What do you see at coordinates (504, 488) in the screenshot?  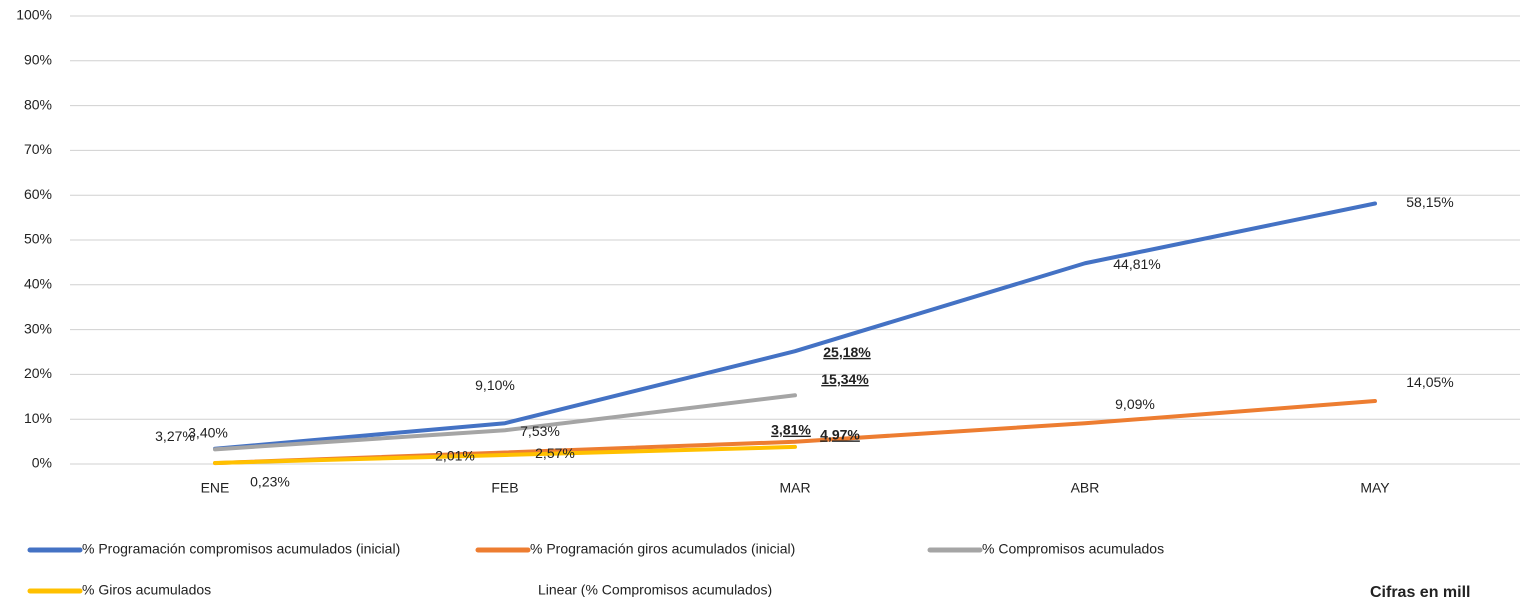 I see `x-tick-label: FEB` at bounding box center [504, 488].